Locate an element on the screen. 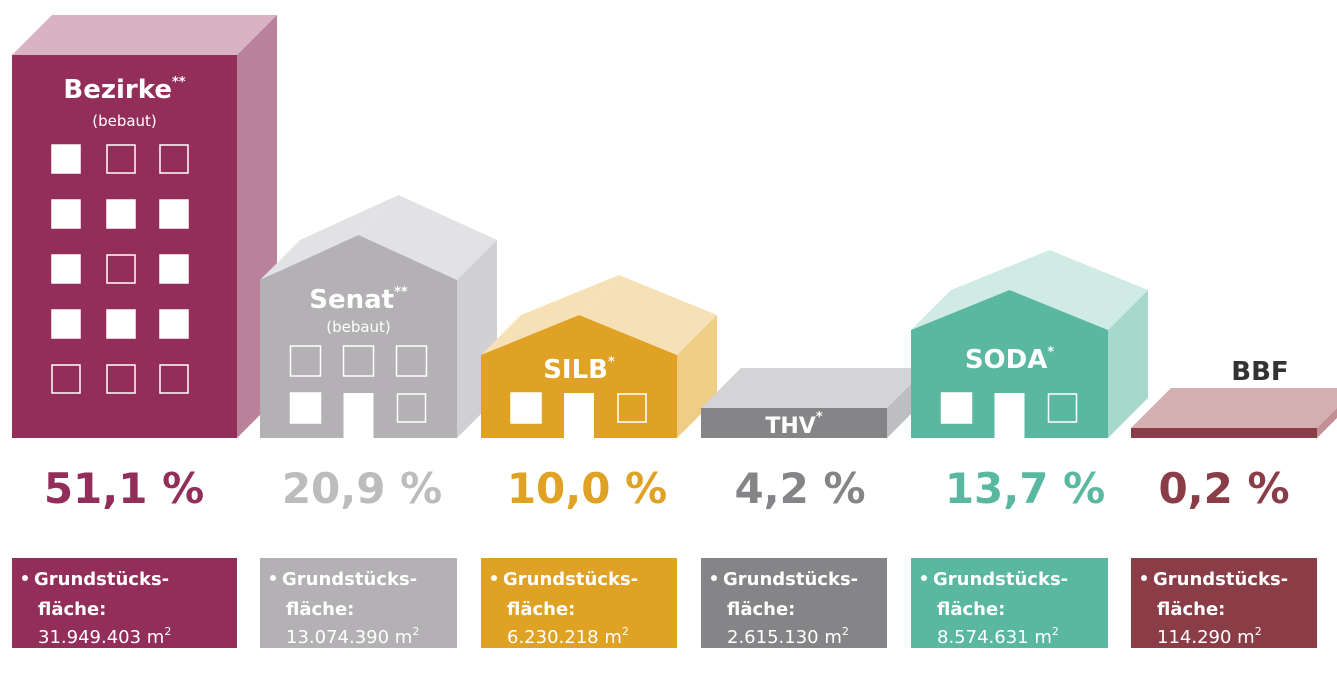 The height and width of the screenshot is (675, 1337). building-name: Bezirke** is located at coordinates (124, 90).